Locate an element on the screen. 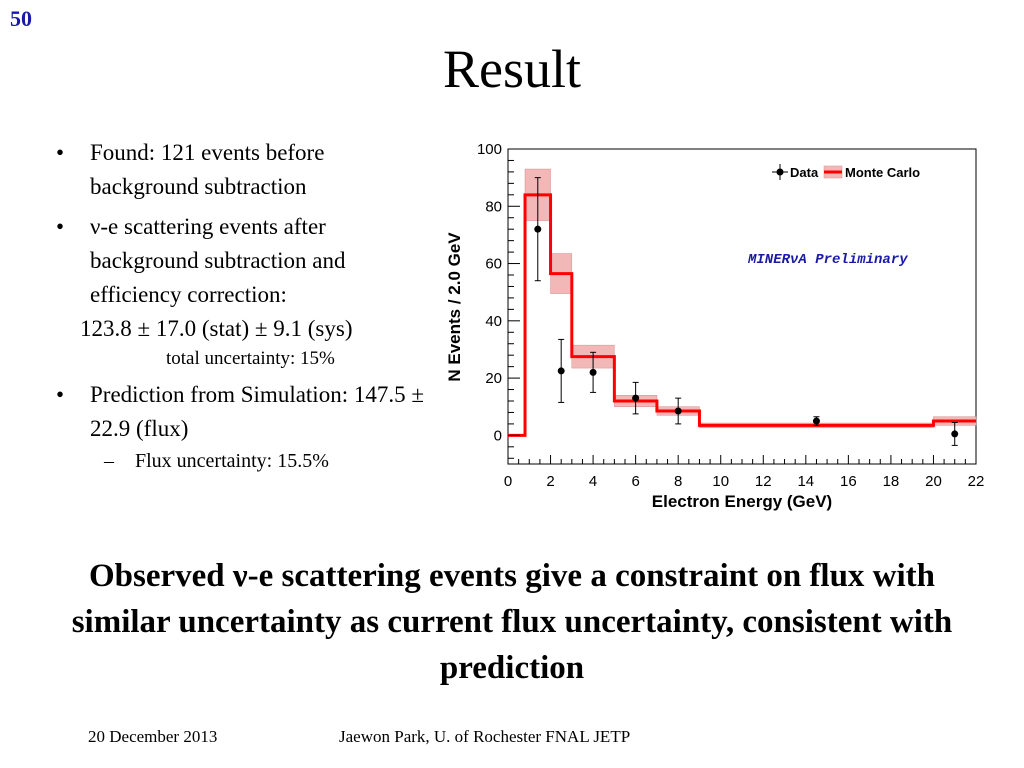 The height and width of the screenshot is (768, 1024). footer-author: Jaewon Park, U. of Rochester FNAL JETP is located at coordinates (485, 736).